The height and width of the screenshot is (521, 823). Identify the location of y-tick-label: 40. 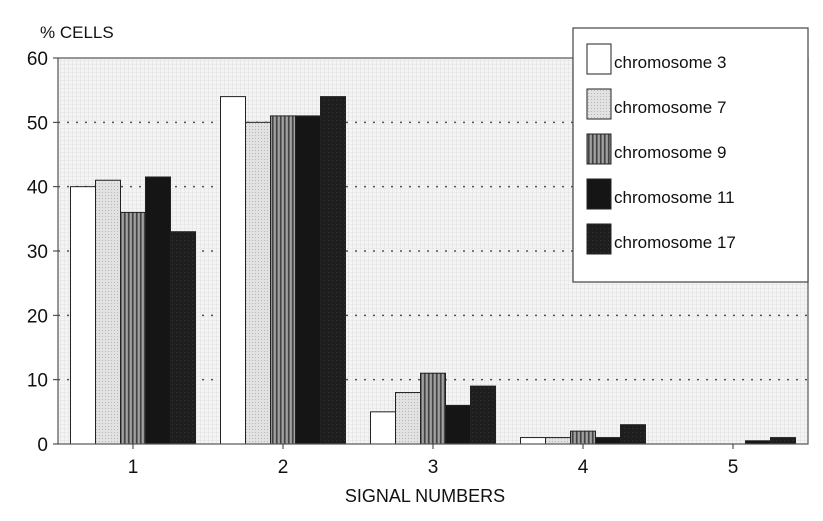
(37, 188).